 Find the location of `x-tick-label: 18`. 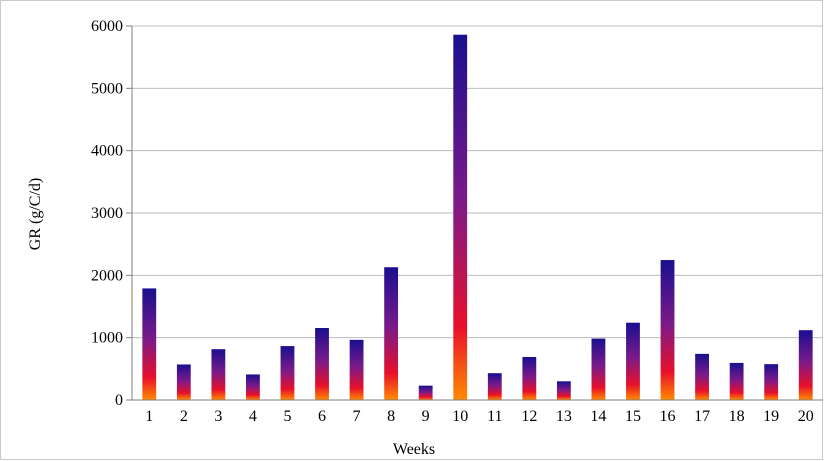

x-tick-label: 18 is located at coordinates (737, 416).